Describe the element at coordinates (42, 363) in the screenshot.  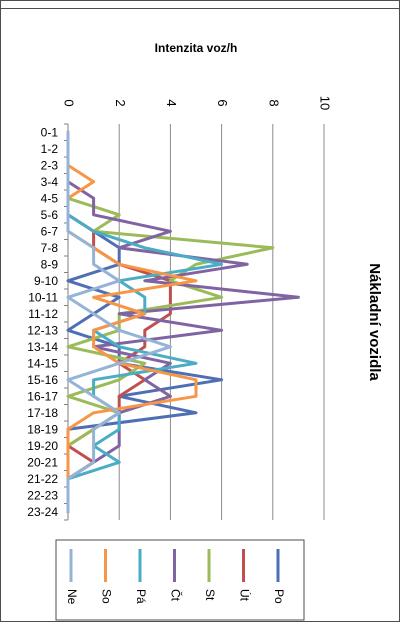
I see `category-tick-label: 14-15` at that location.